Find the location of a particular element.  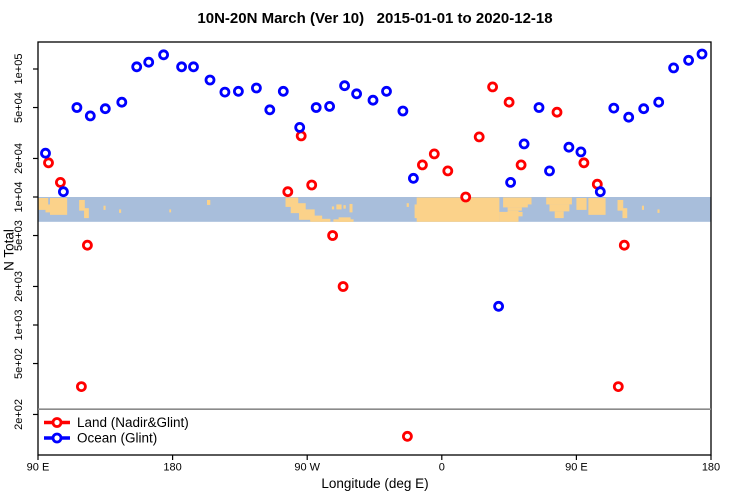

y-axis-tick-label: 2e+04 is located at coordinates (19, 158).